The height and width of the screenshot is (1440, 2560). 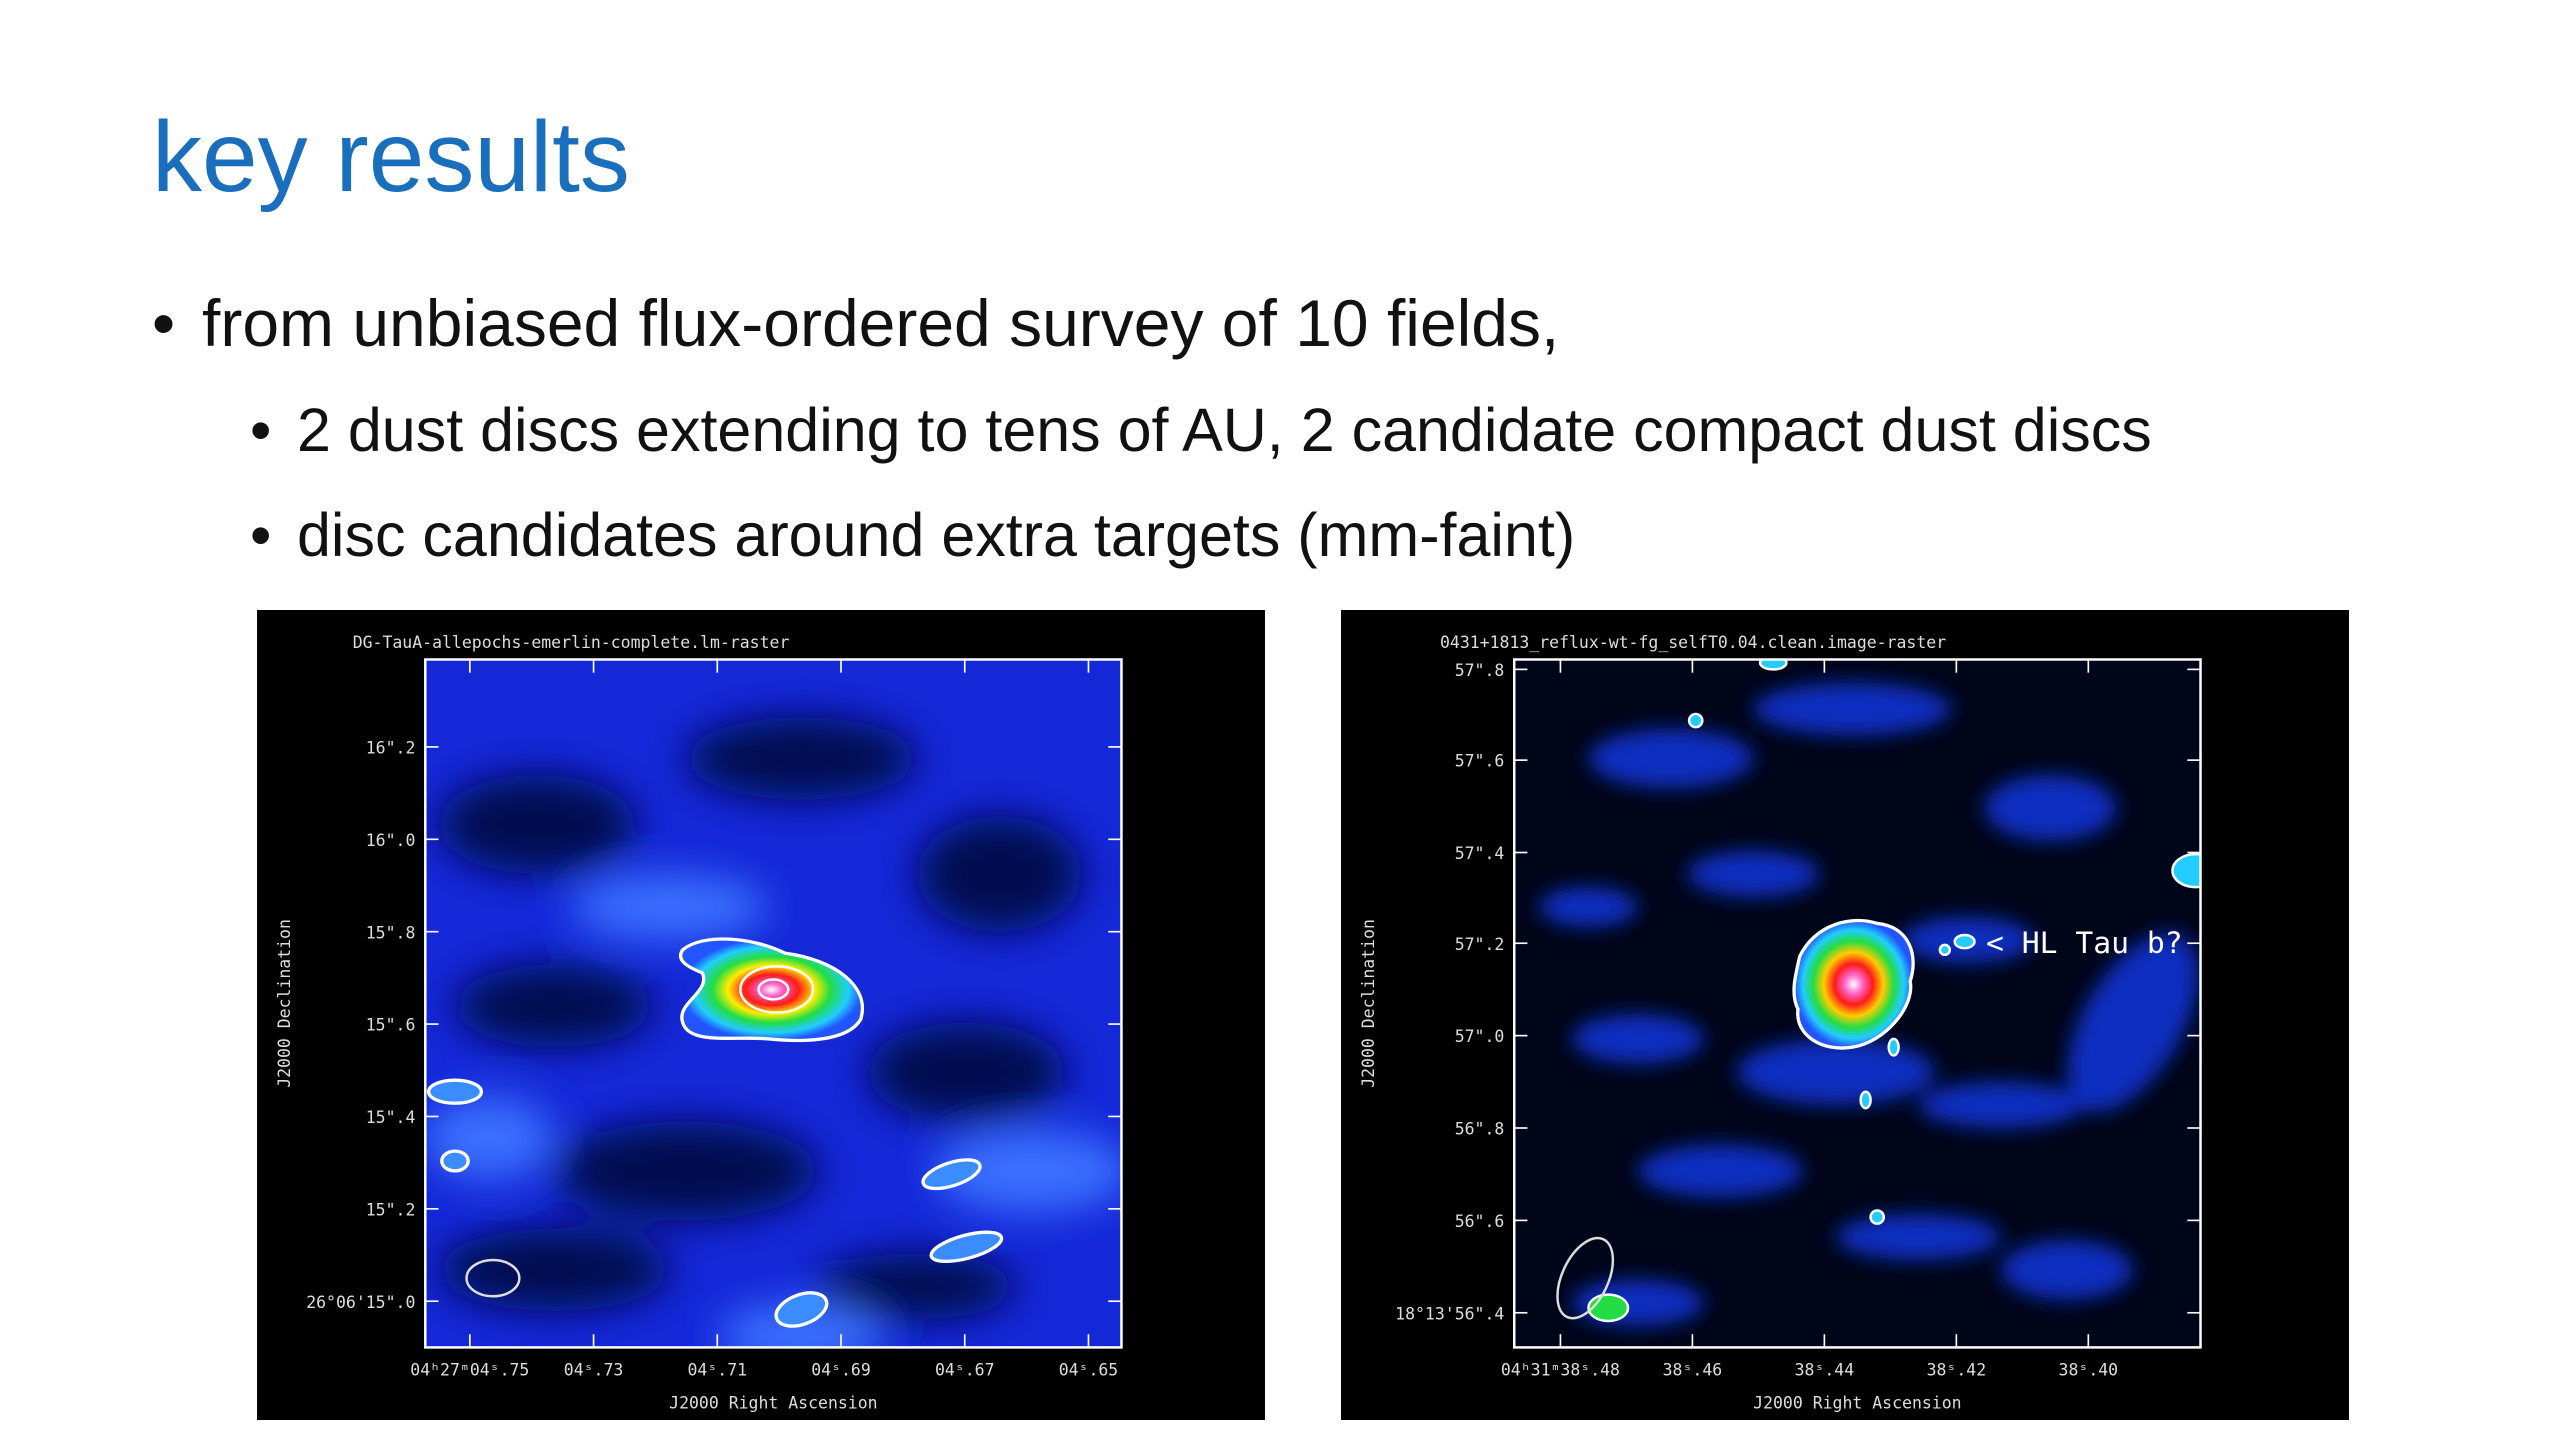 What do you see at coordinates (391, 840) in the screenshot?
I see `y-tick-label: 16".0` at bounding box center [391, 840].